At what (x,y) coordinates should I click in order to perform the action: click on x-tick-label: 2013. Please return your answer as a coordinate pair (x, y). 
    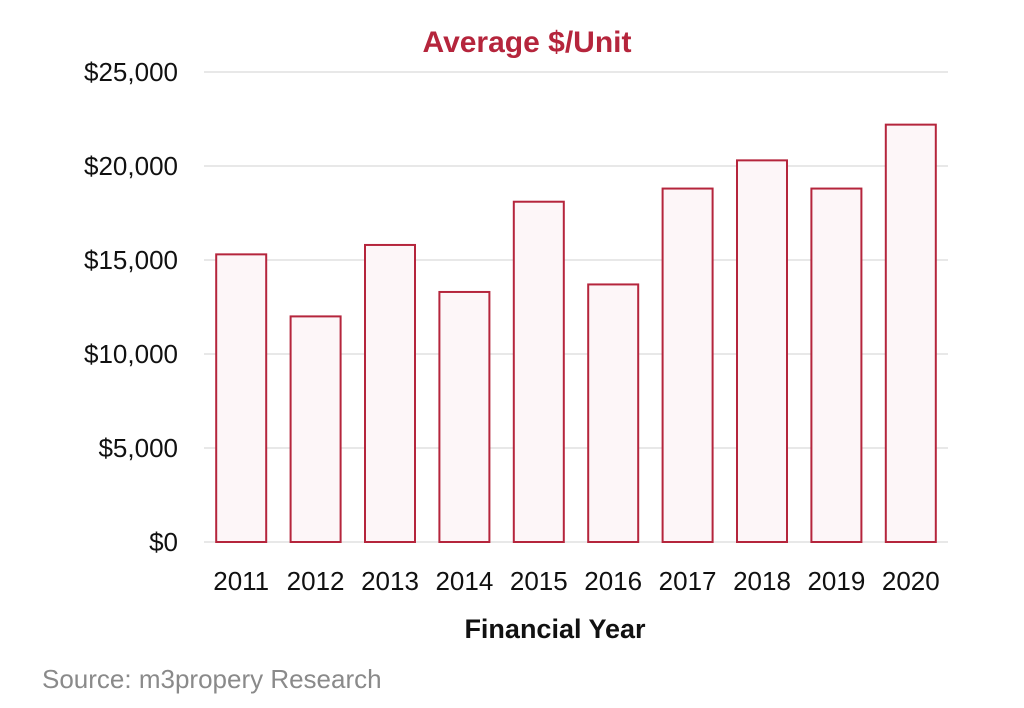
    Looking at the image, I should click on (390, 581).